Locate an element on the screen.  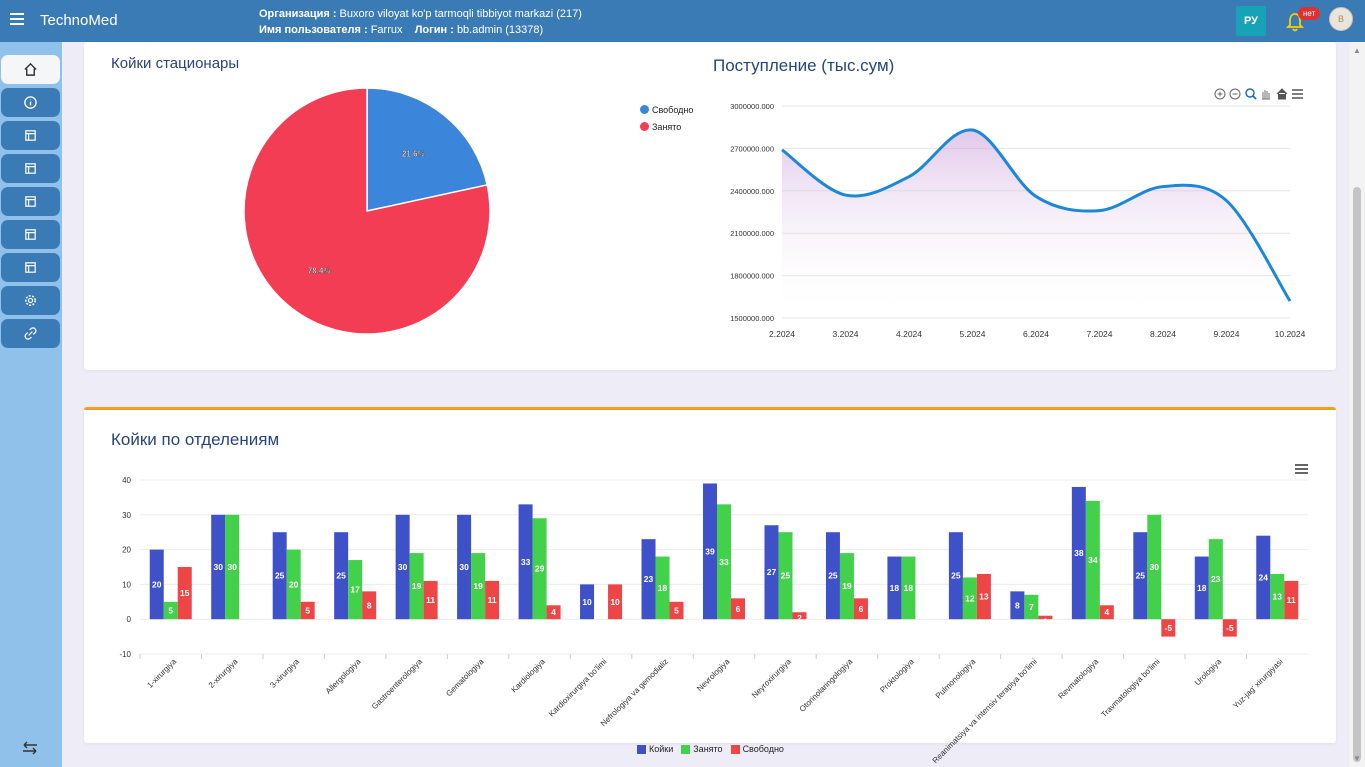
bar-category-label: Pulmonologiya is located at coordinates (956, 679).